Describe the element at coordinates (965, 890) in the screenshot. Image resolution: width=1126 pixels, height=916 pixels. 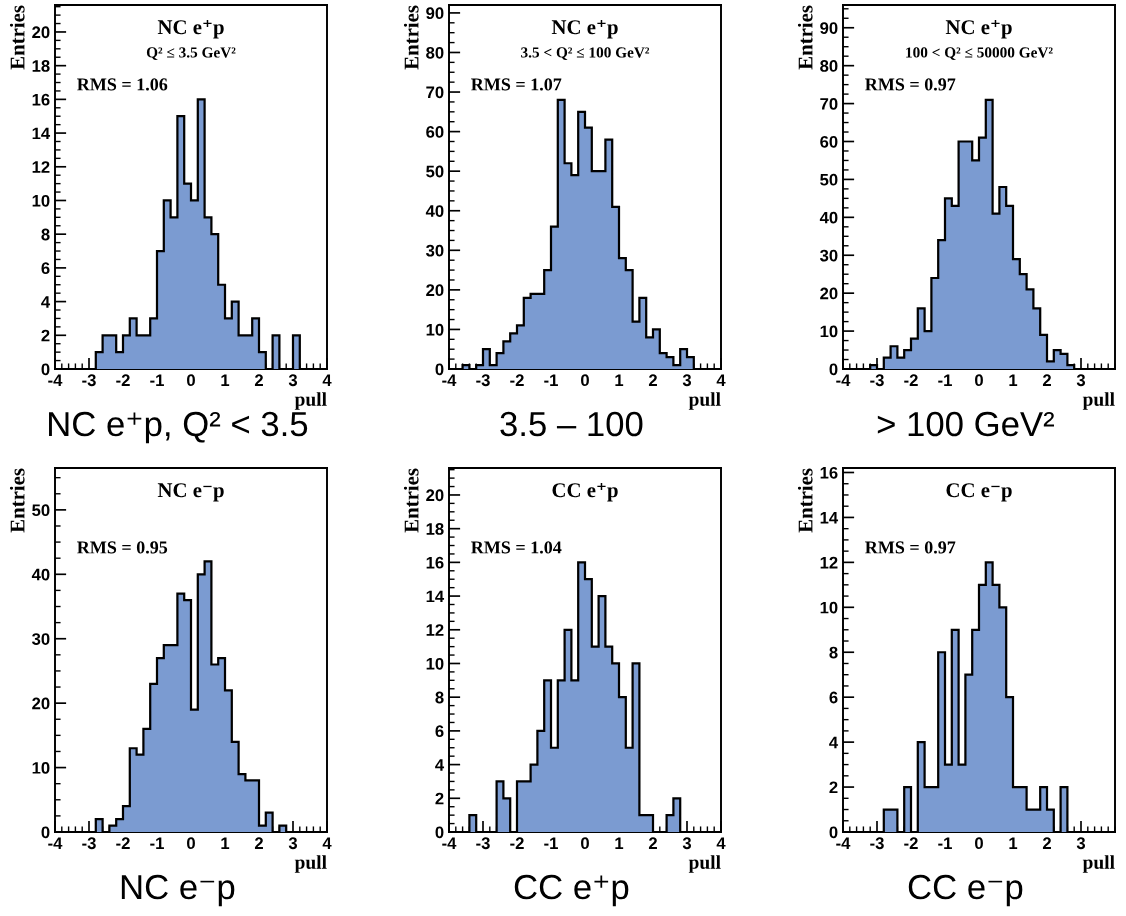
I see `text: CC e⁻p` at that location.